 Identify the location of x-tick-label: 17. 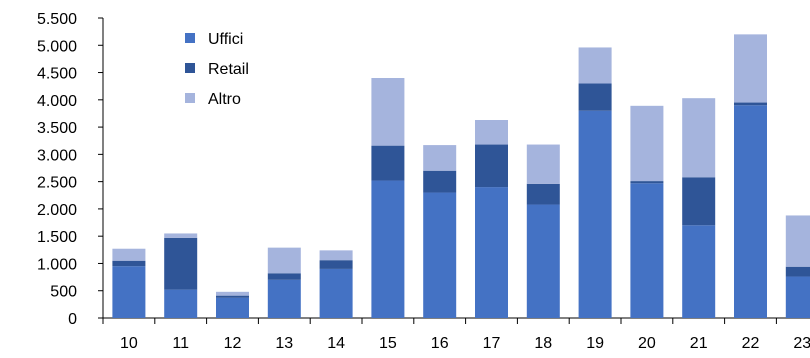
(492, 343).